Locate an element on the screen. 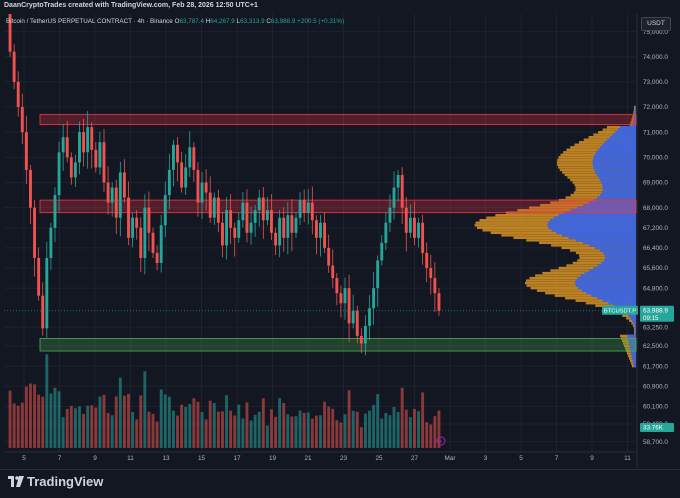  time-axis-label: 3 is located at coordinates (486, 458).